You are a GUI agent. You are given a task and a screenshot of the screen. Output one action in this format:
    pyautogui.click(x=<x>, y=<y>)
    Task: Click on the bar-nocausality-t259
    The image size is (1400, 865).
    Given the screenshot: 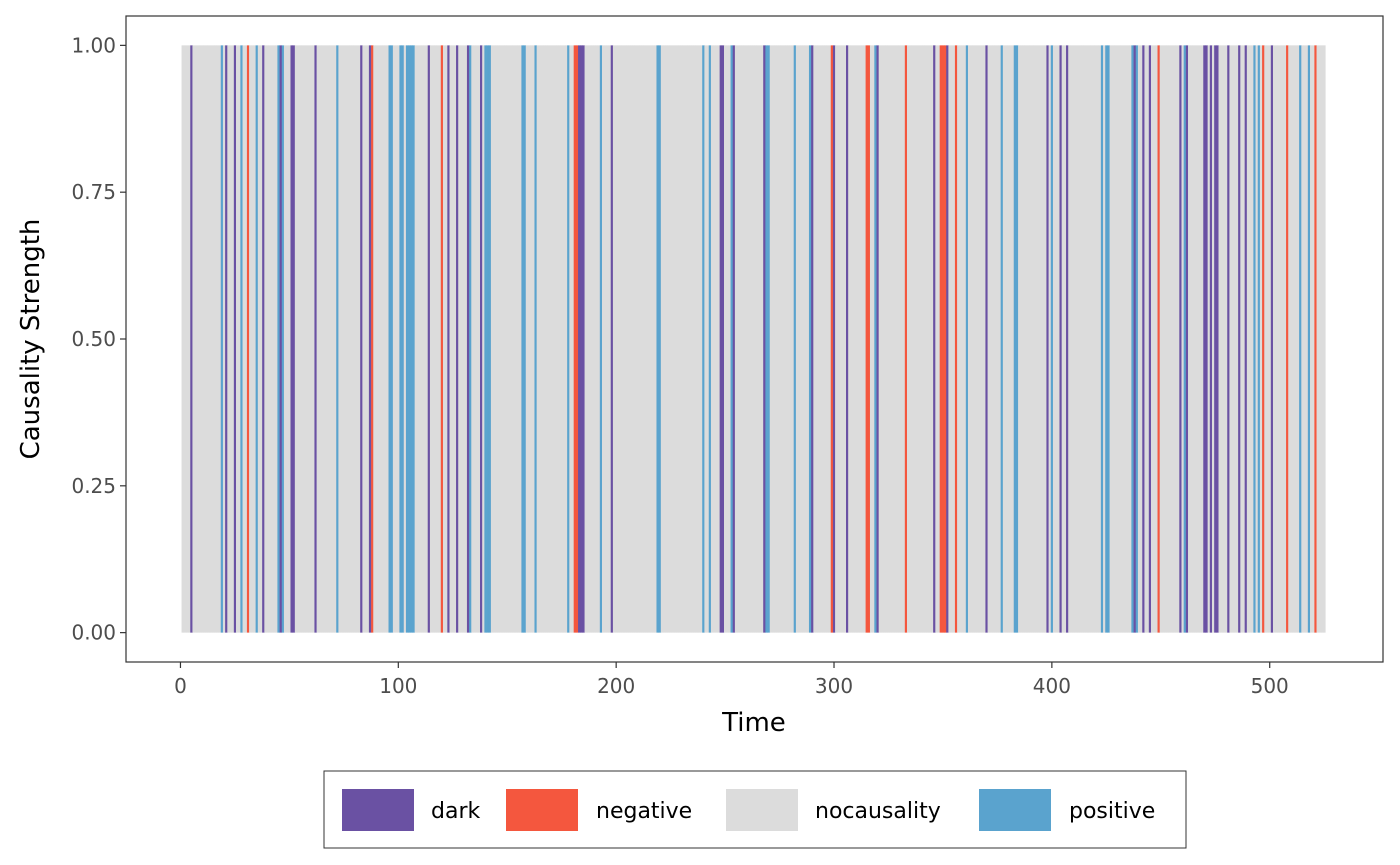 What is the action you would take?
    pyautogui.click(x=745, y=338)
    